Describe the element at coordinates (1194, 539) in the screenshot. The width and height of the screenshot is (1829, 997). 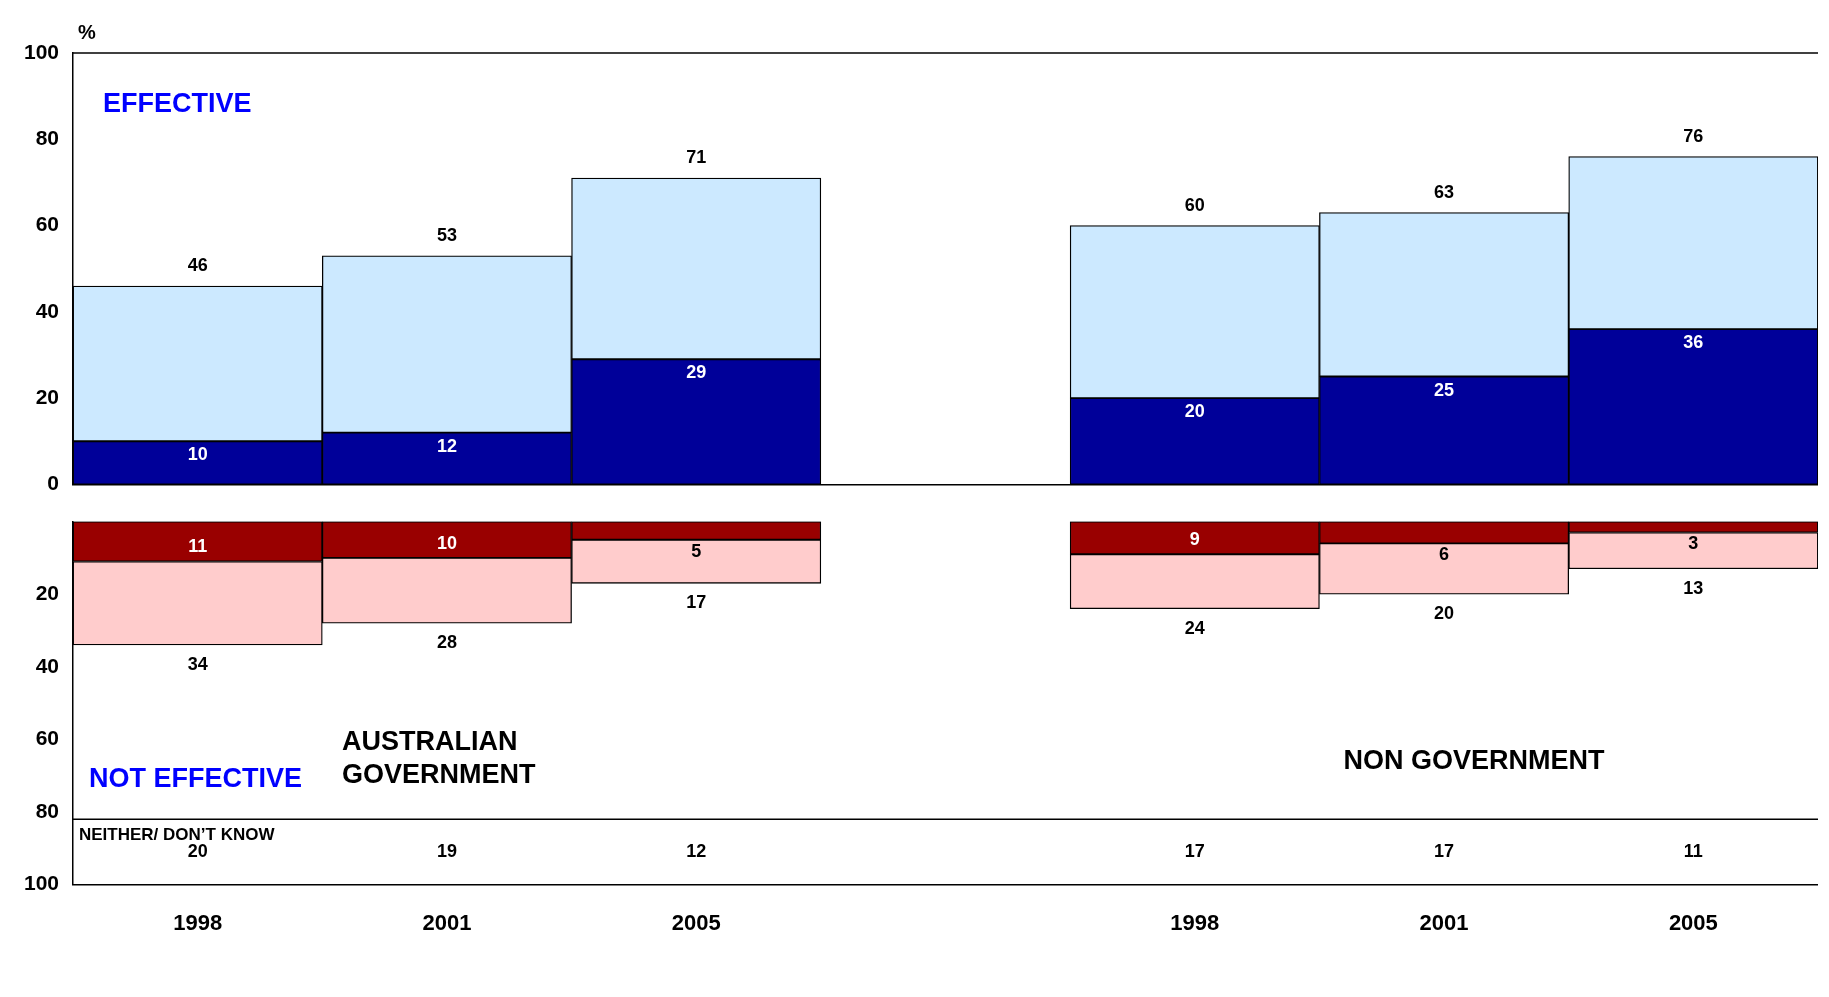
I see `data-label: 9` at that location.